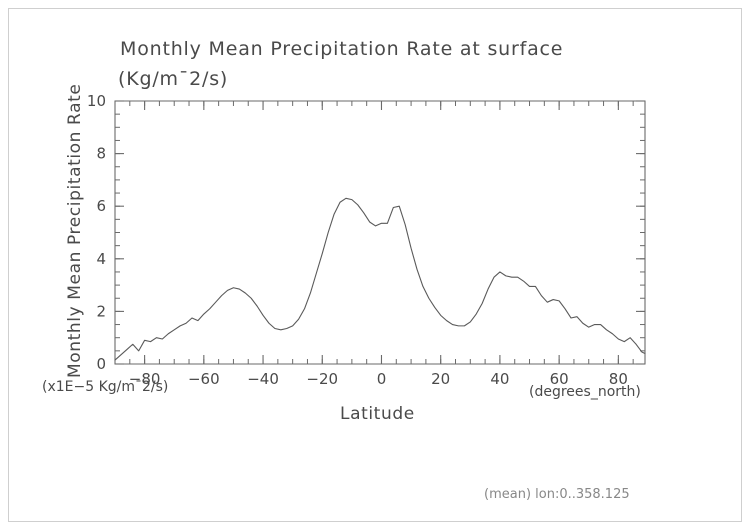 This screenshot has height=532, width=752. Describe the element at coordinates (499, 379) in the screenshot. I see `x-tick-label: 40` at that location.